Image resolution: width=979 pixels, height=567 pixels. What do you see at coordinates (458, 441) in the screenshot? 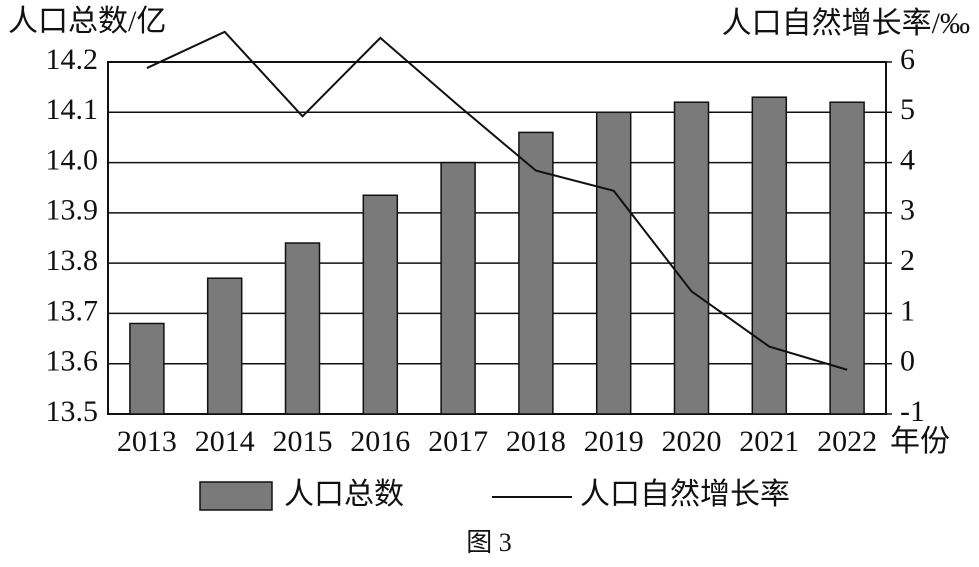
I see `x-tick-label: 2017` at bounding box center [458, 441].